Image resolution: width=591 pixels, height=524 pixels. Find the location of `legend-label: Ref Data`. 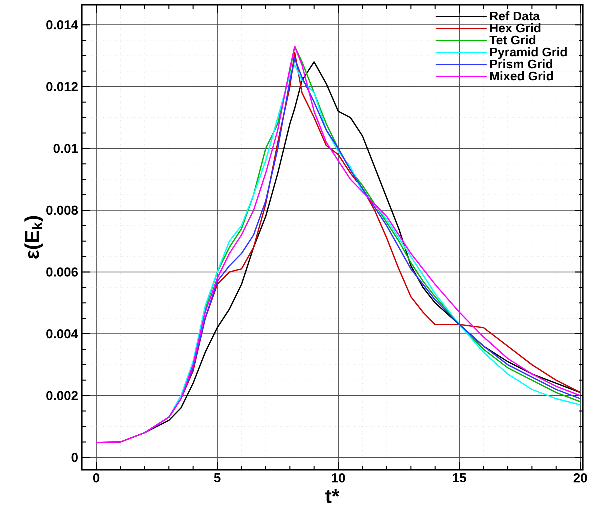

legend-label: Ref Data is located at coordinates (515, 16).